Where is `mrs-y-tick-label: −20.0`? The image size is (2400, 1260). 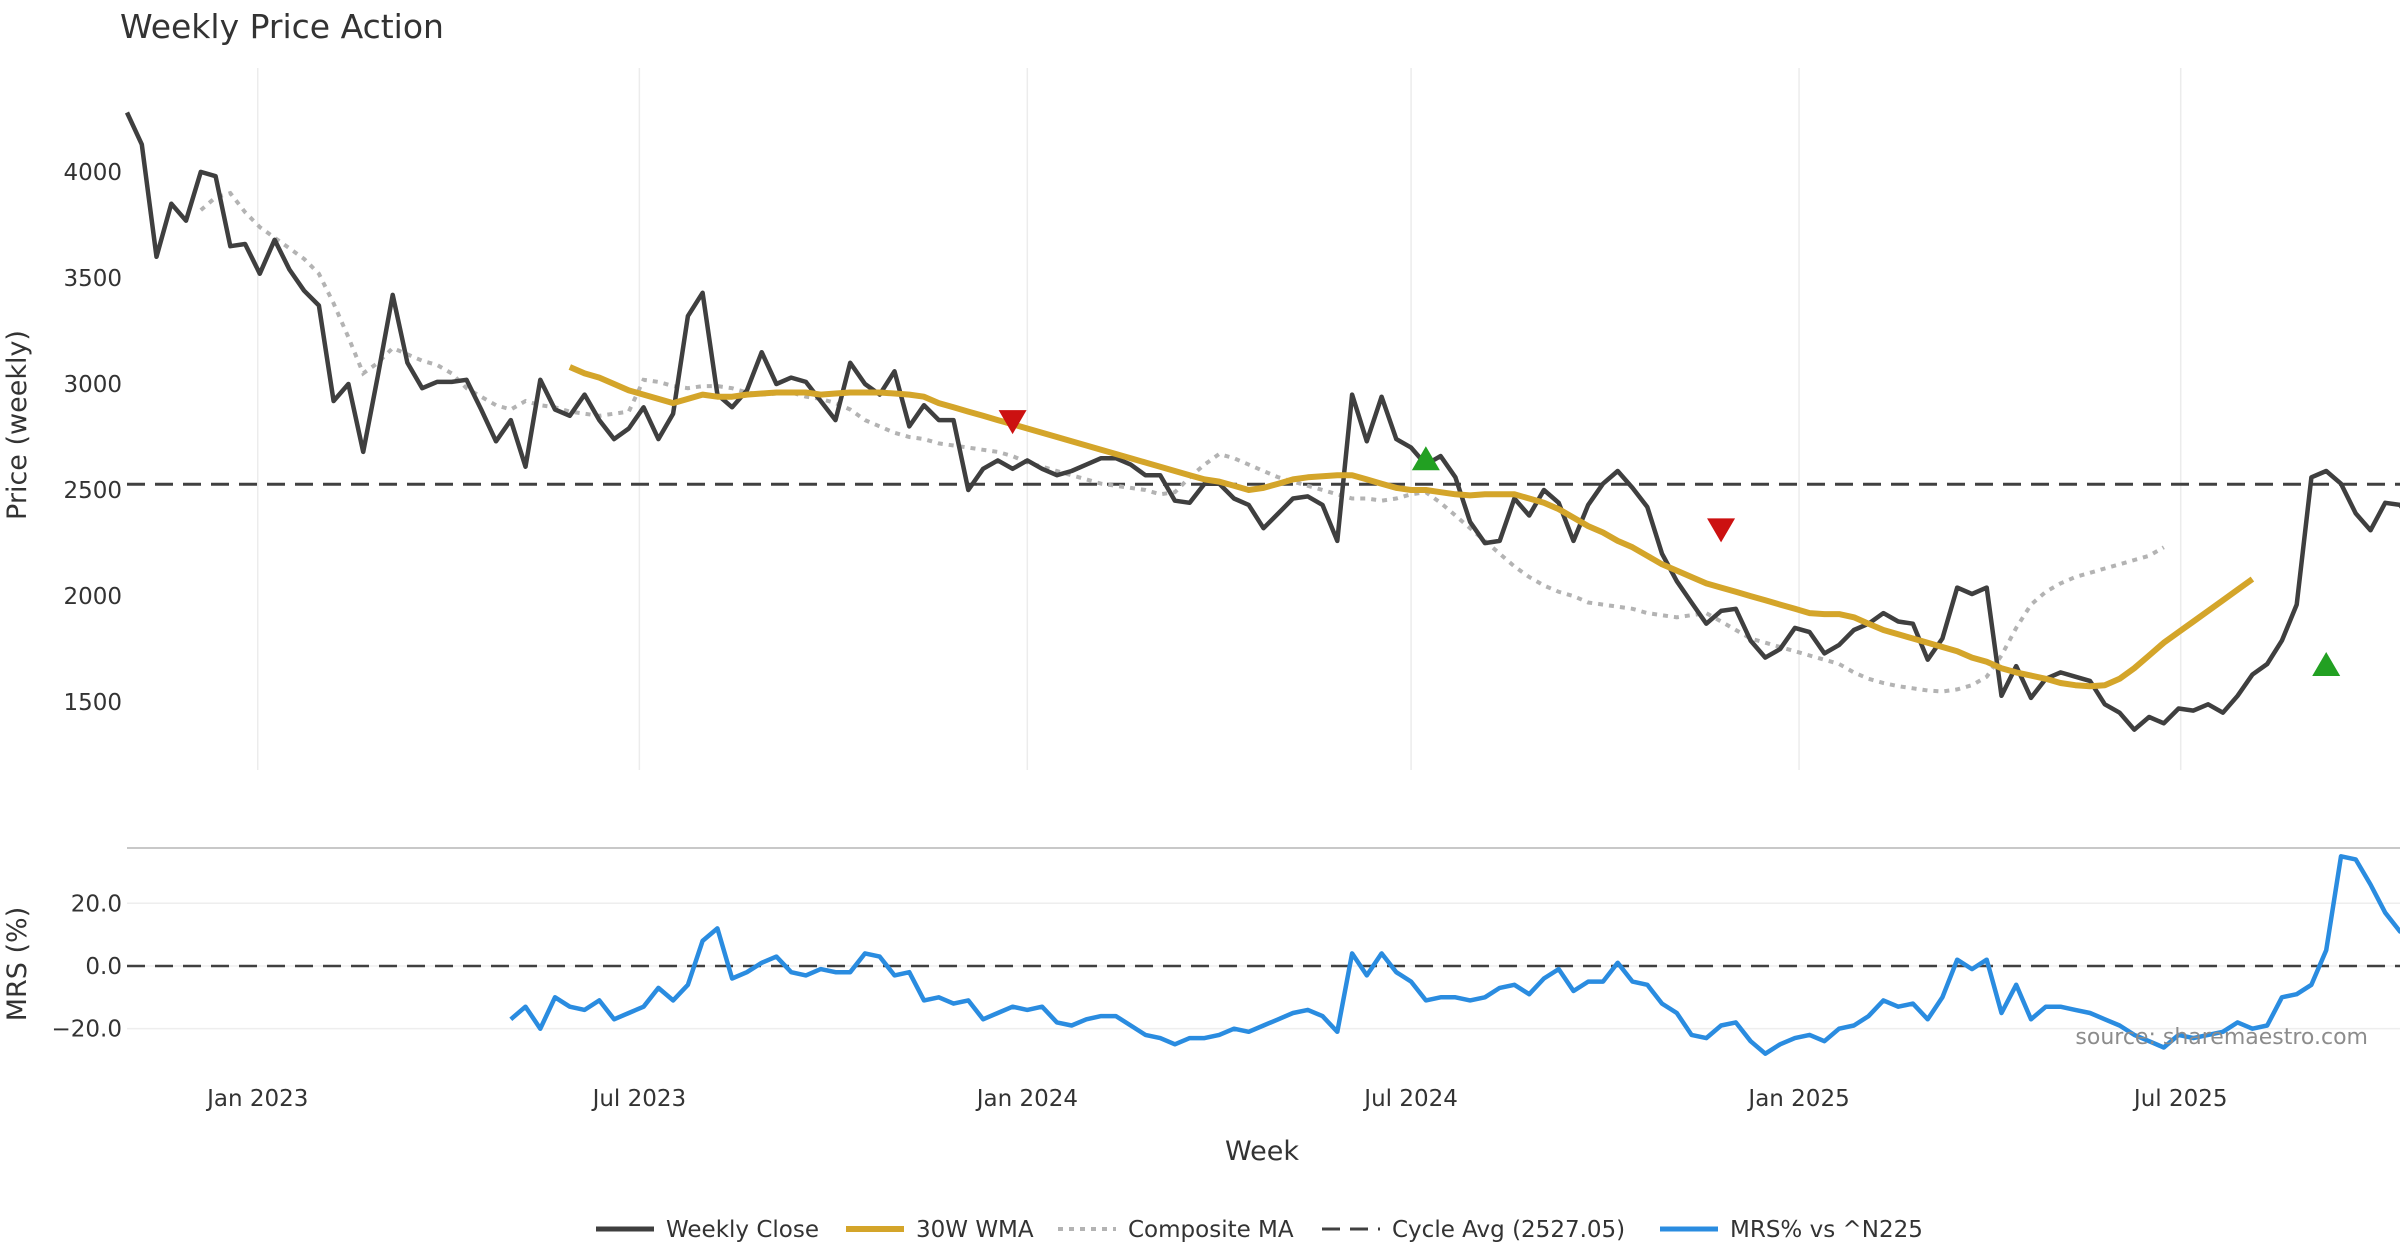 mrs-y-tick-label: −20.0 is located at coordinates (87, 1030).